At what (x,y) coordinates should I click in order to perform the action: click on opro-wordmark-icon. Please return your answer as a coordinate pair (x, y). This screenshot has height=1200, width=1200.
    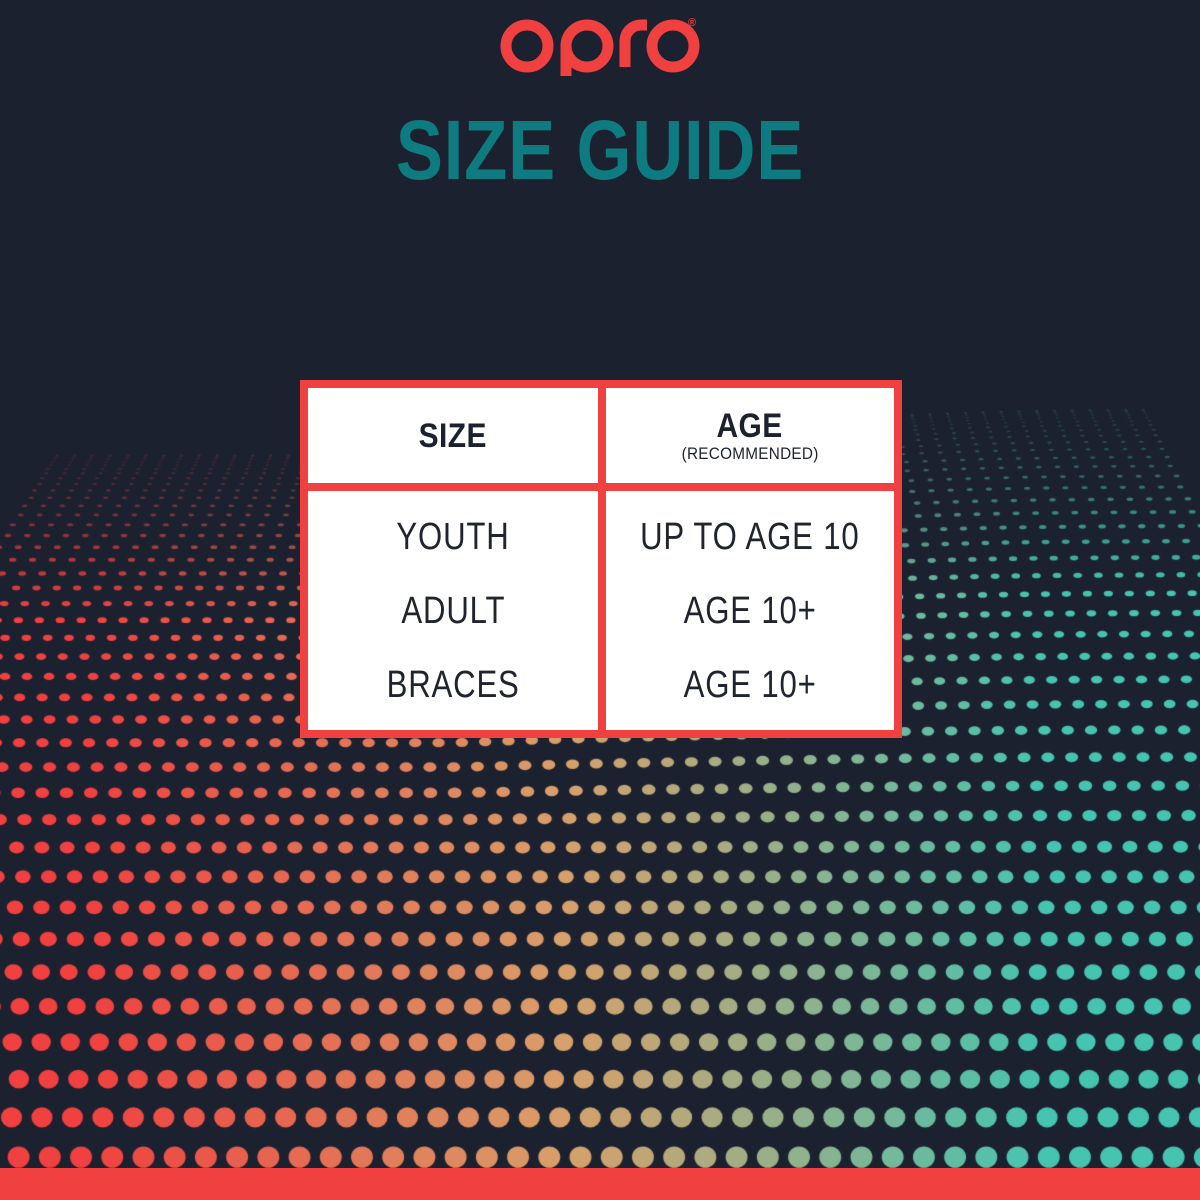
    Looking at the image, I should click on (600, 47).